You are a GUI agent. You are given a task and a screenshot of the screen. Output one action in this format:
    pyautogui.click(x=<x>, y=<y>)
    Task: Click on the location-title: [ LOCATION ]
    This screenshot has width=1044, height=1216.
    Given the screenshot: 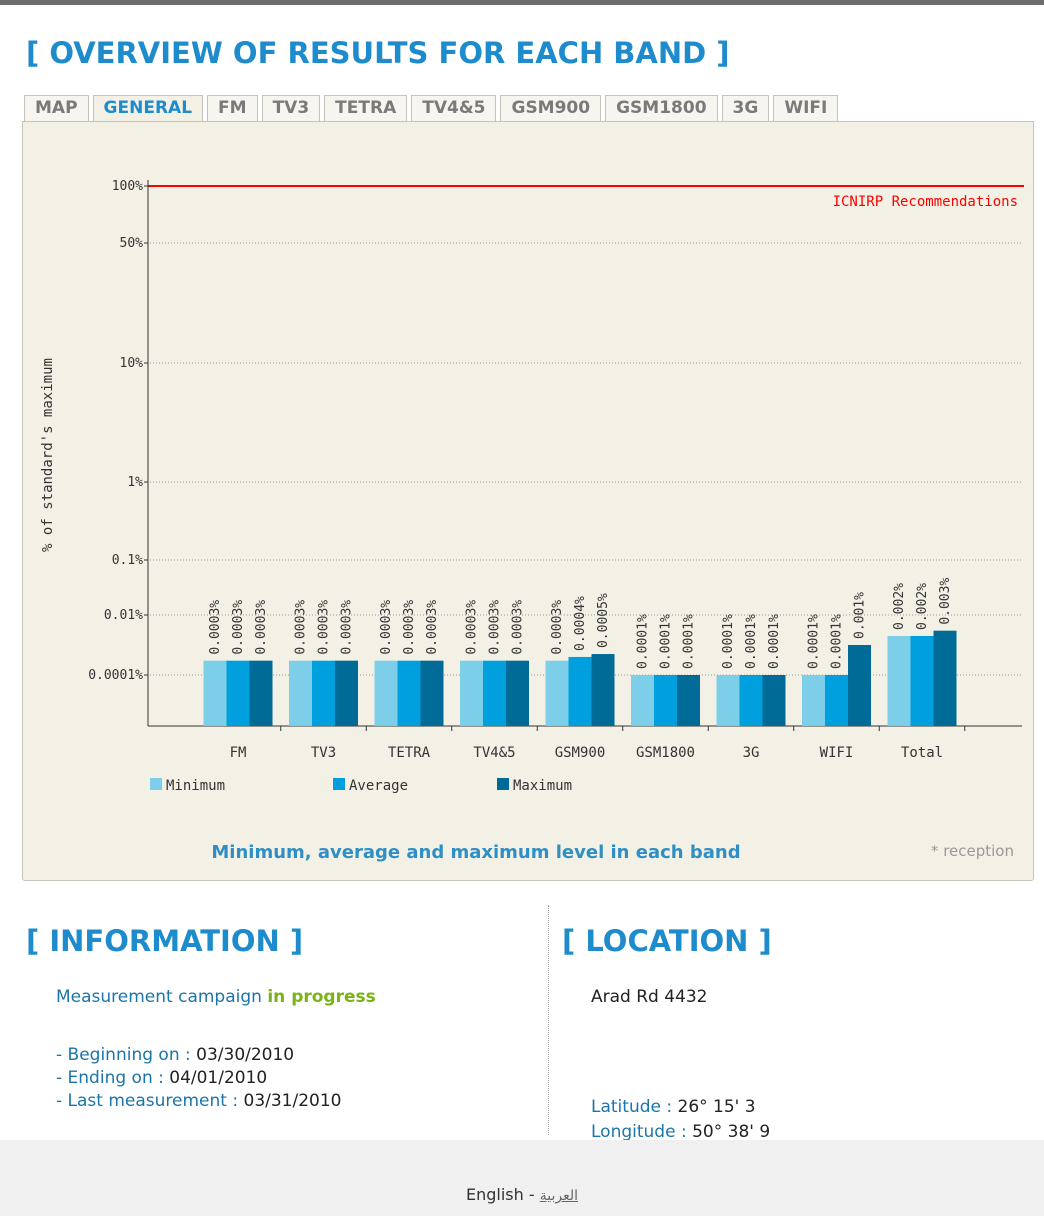 What is the action you would take?
    pyautogui.click(x=667, y=941)
    